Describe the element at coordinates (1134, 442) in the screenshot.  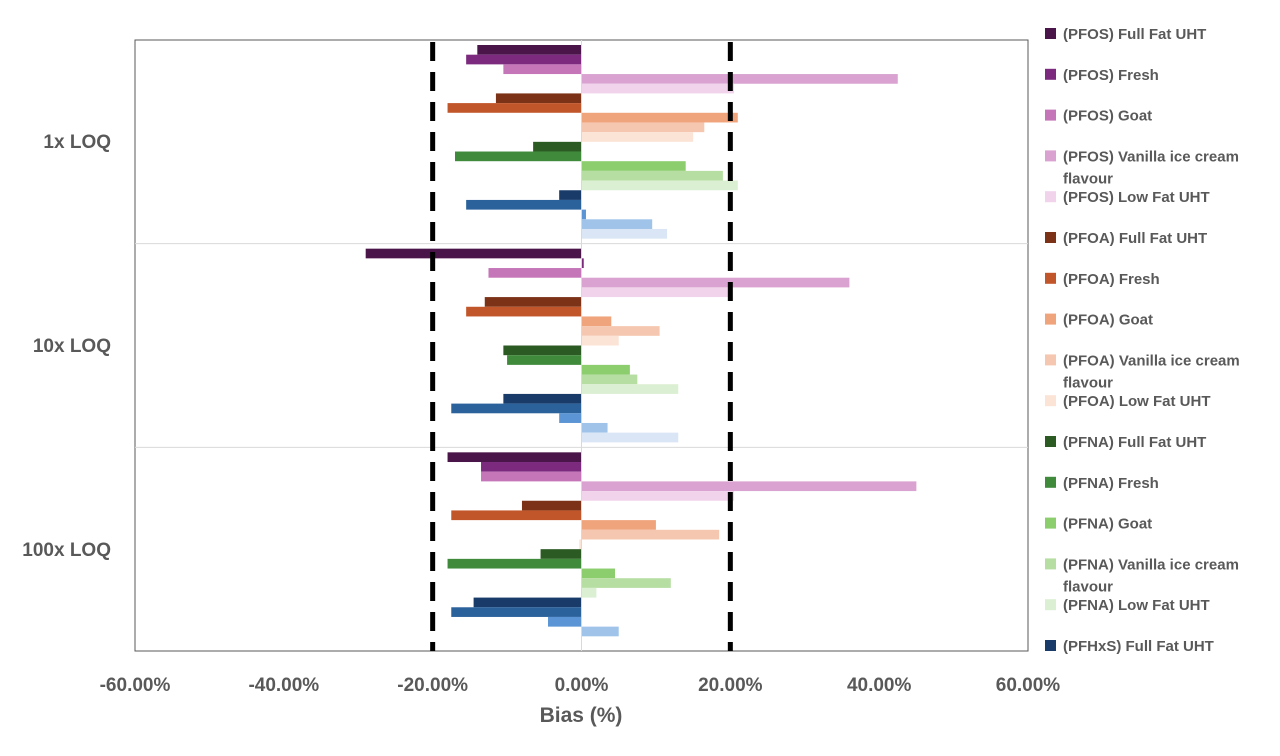
I see `legend-entry: (PFNA) Full Fat UHT` at that location.